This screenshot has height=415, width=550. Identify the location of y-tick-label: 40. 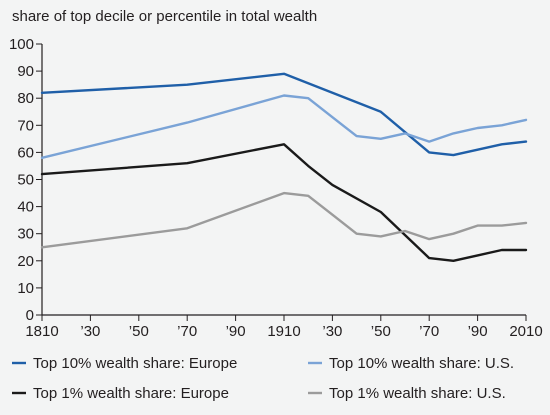
(25, 207).